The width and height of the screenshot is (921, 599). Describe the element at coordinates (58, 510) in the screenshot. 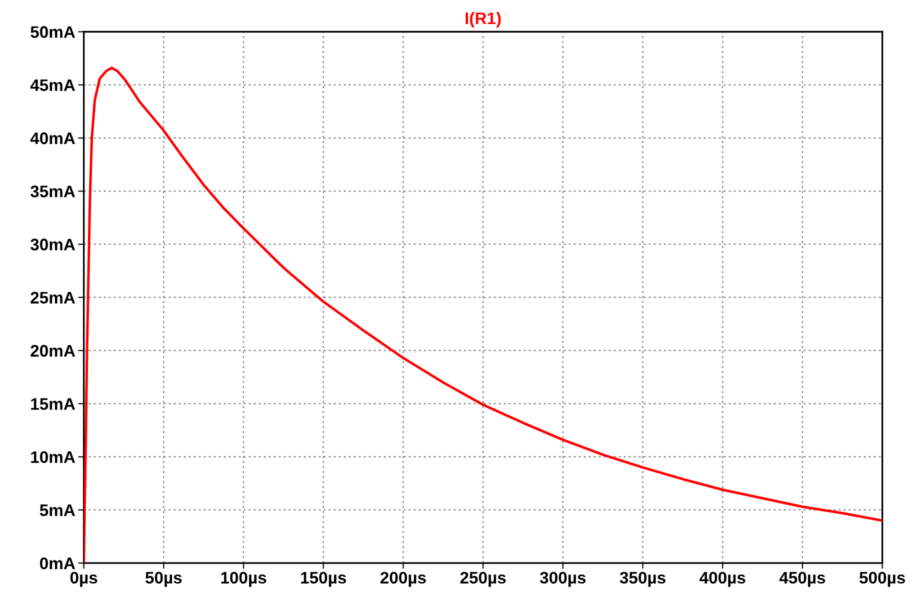

I see `y-tick-label: 5mA` at that location.